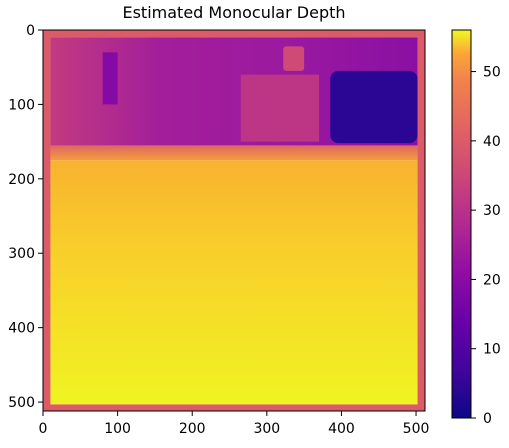 The image size is (509, 448). What do you see at coordinates (47, 220) in the screenshot?
I see `region-left-border` at bounding box center [47, 220].